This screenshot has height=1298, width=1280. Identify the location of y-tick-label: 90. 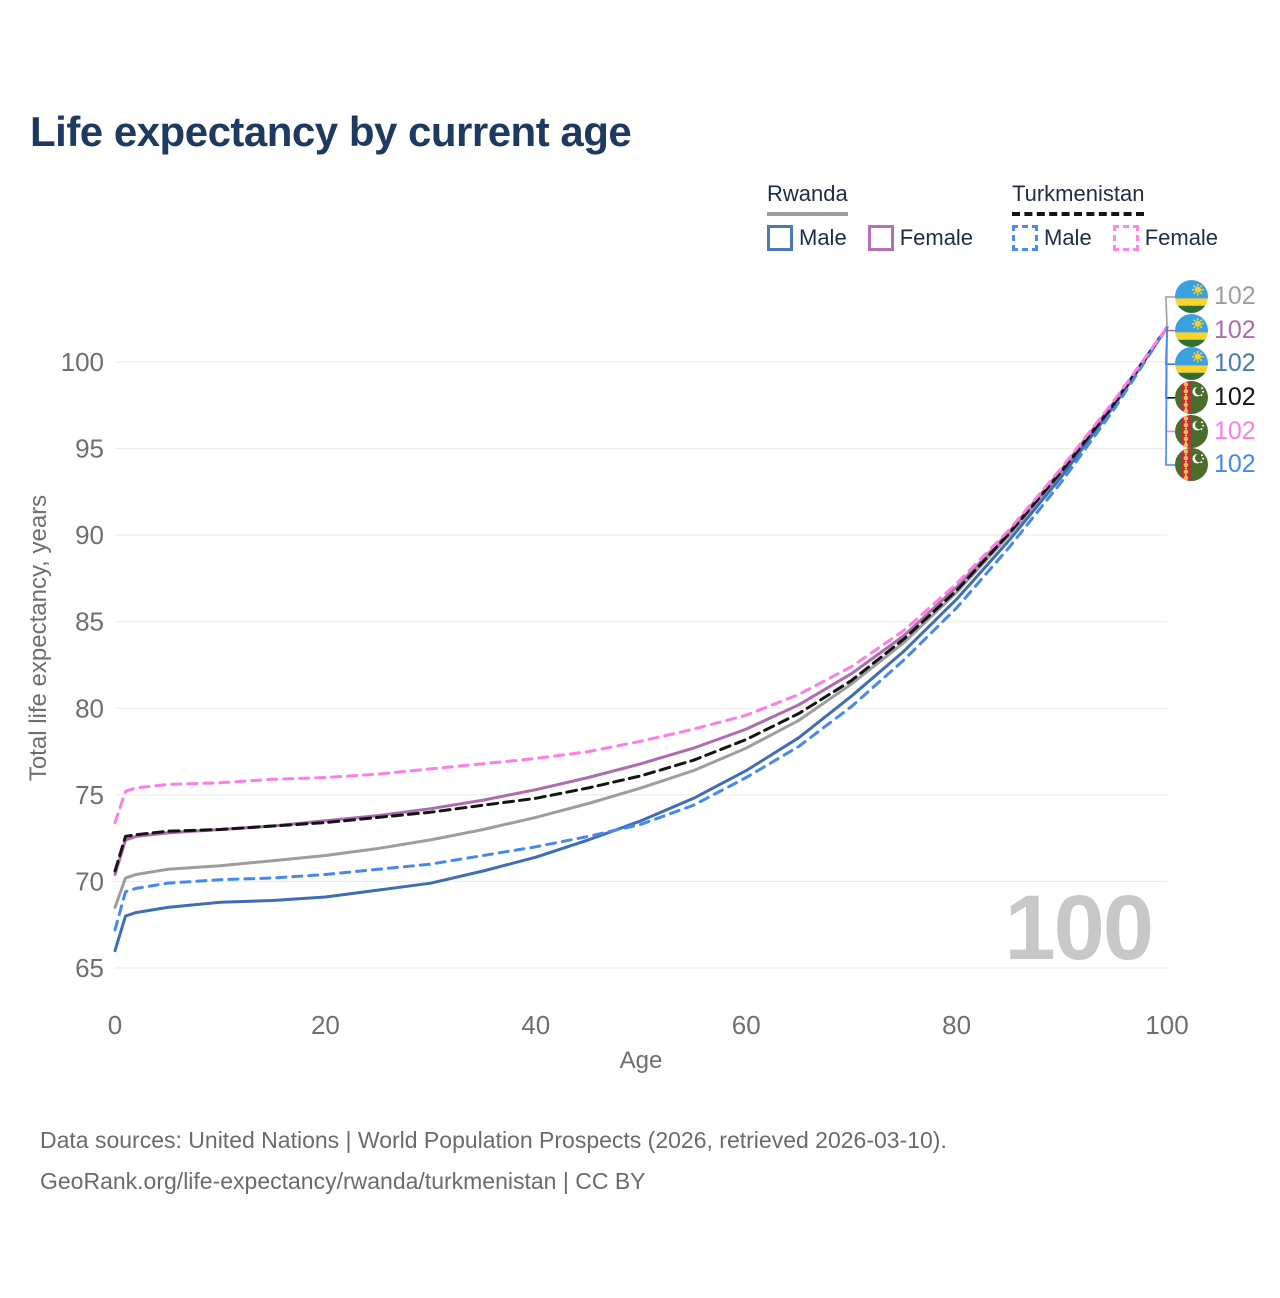
(89, 535).